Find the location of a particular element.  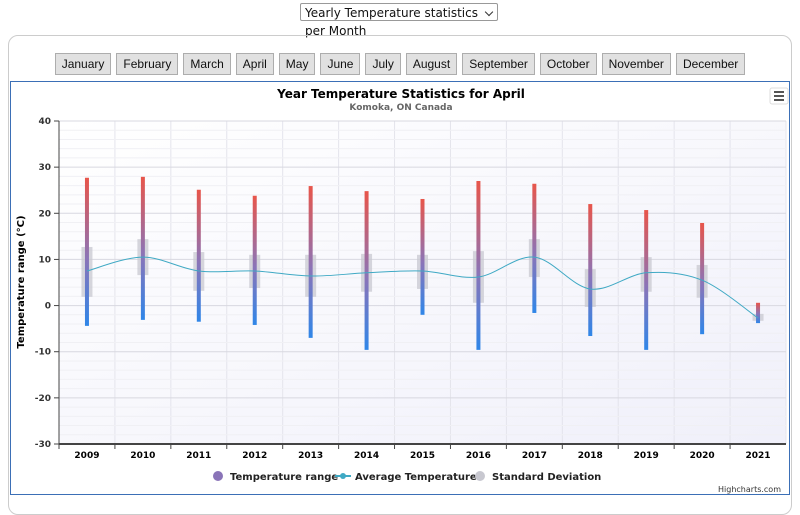

chart-subtitle: Komoka, ON Canada is located at coordinates (400, 108).